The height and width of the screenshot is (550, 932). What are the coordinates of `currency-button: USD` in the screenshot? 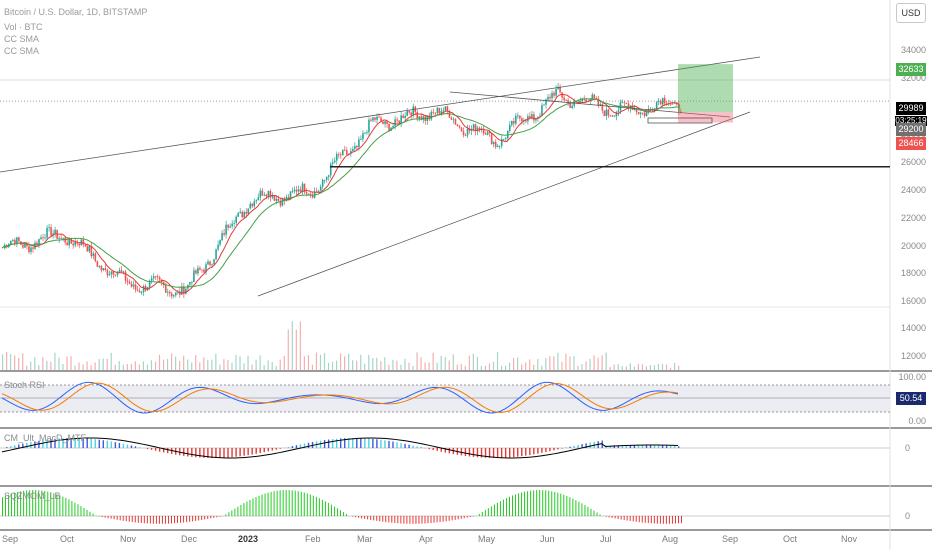 It's located at (911, 13).